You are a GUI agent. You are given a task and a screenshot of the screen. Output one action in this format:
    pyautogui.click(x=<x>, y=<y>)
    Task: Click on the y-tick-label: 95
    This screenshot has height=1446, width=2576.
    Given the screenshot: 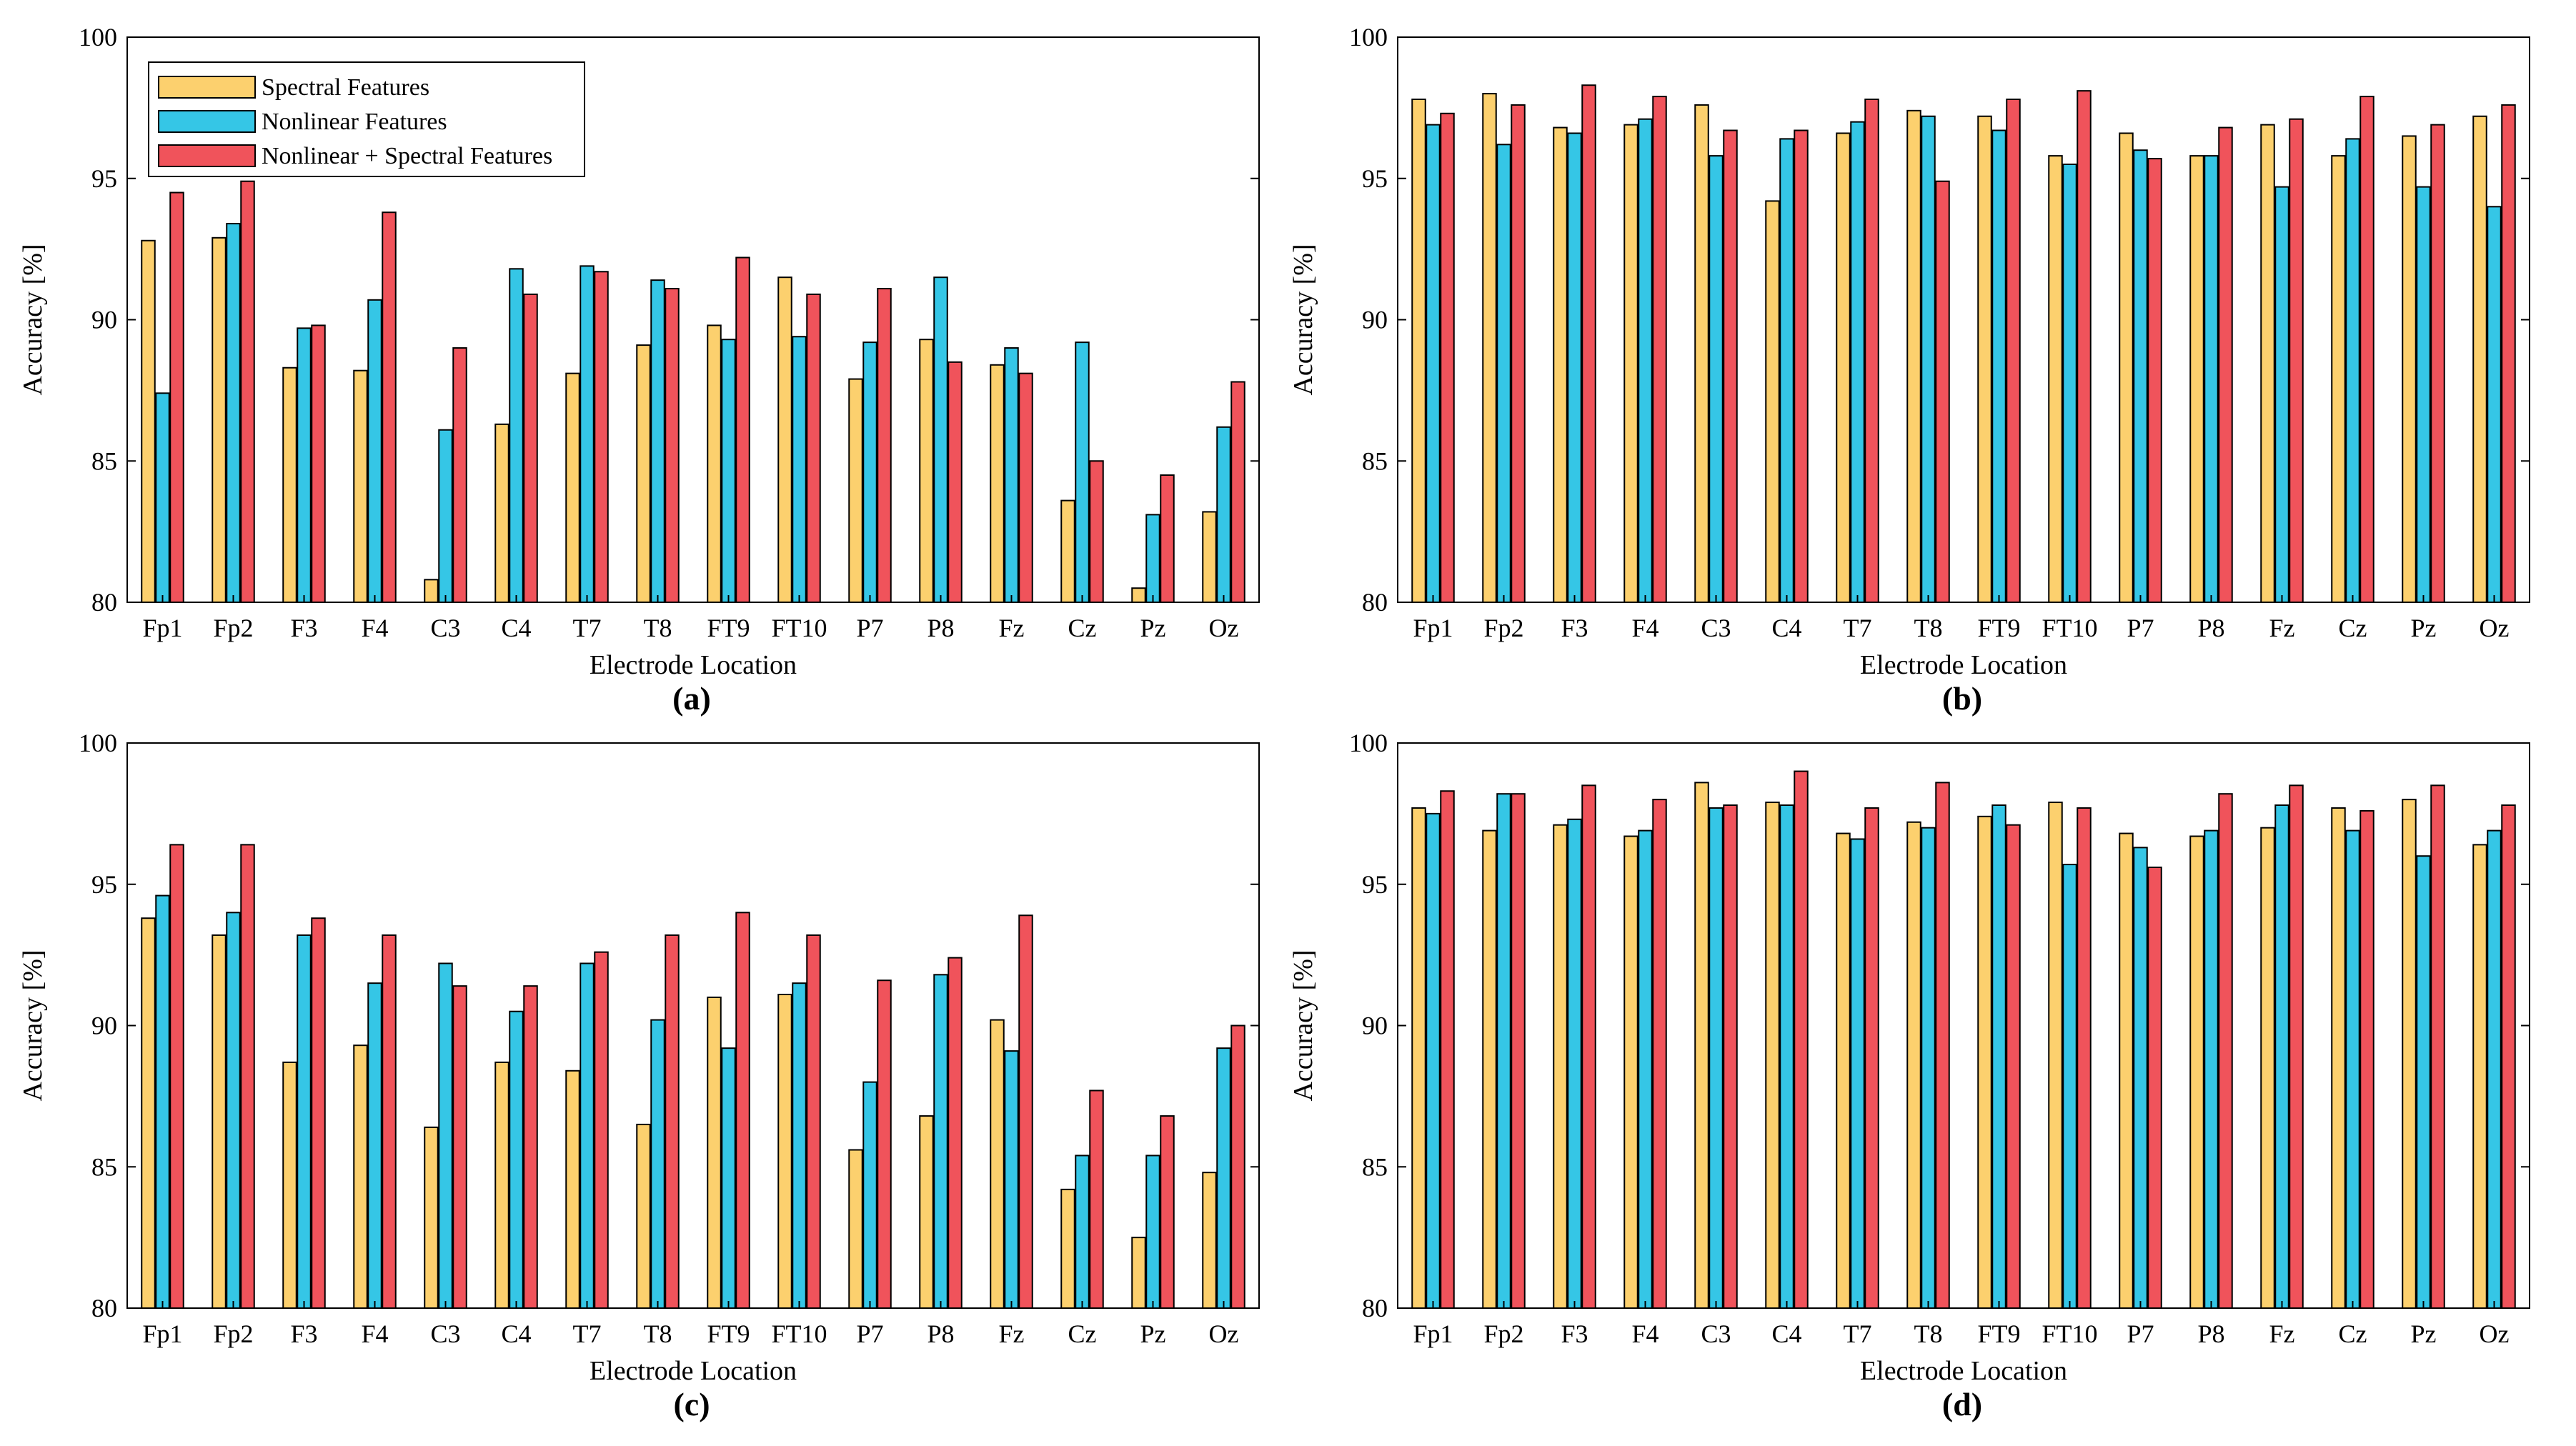 What is the action you would take?
    pyautogui.click(x=1375, y=884)
    